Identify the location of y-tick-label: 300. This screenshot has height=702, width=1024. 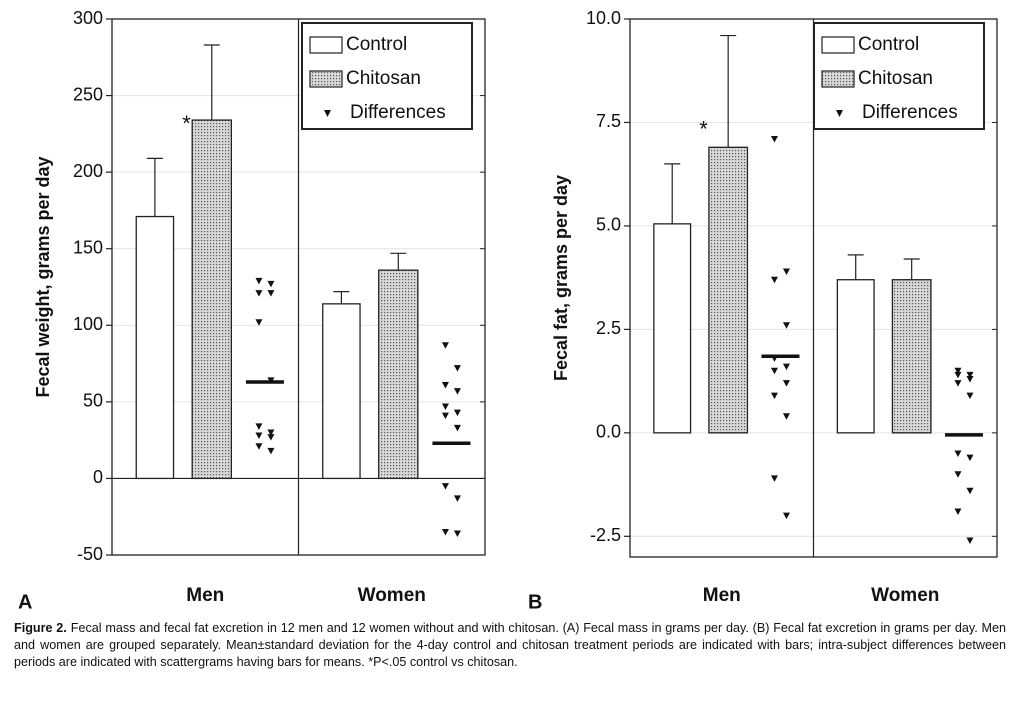
(88, 18).